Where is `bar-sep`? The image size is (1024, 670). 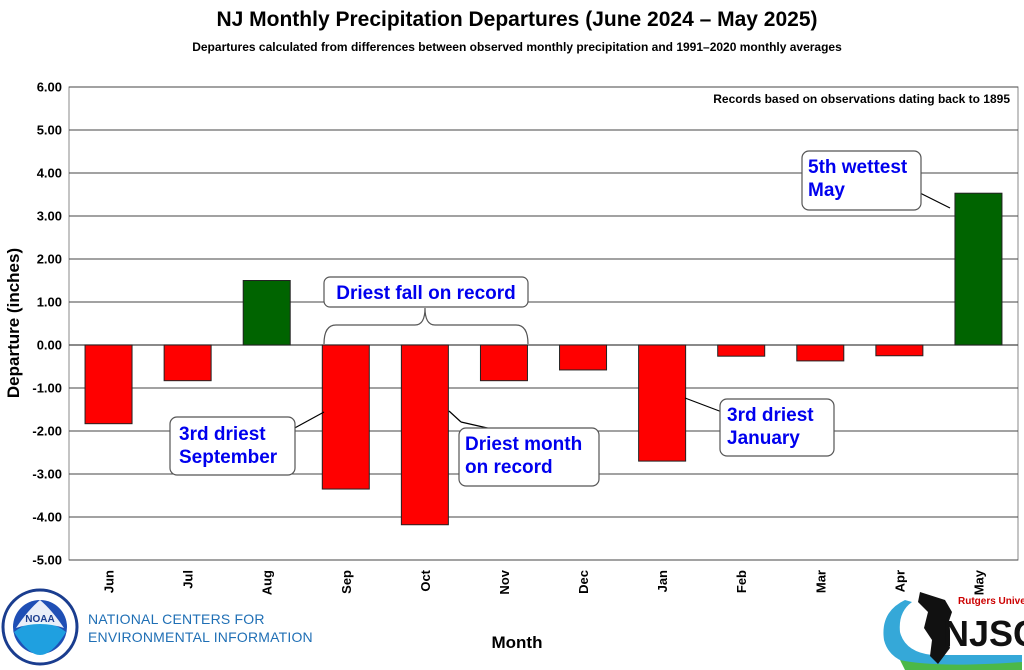 bar-sep is located at coordinates (345, 417).